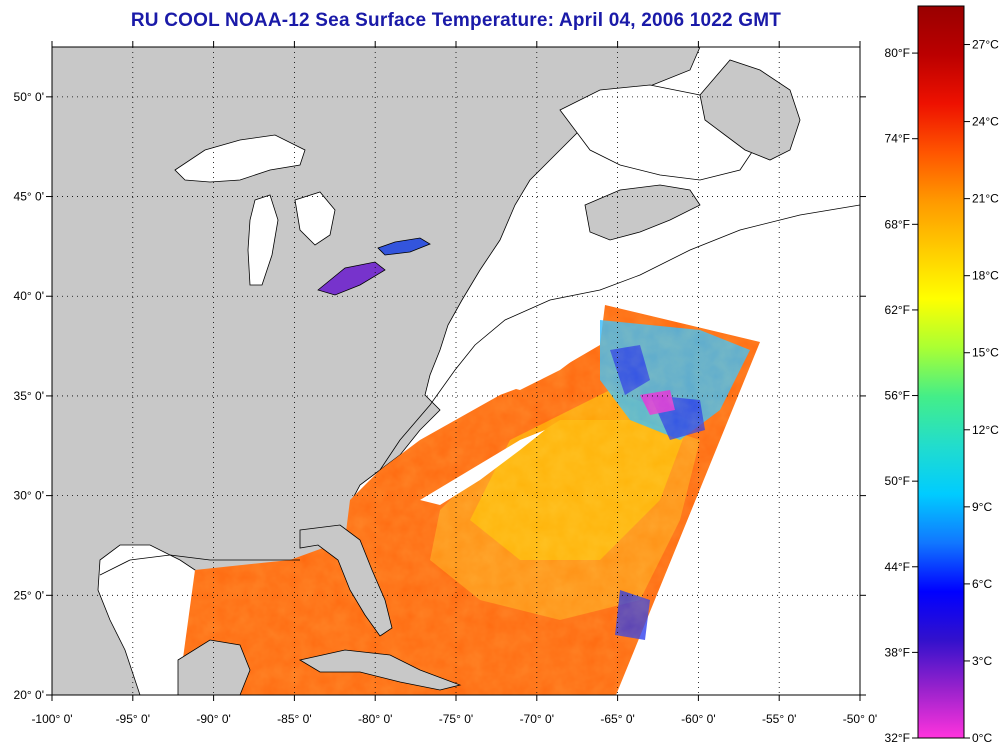  Describe the element at coordinates (380, 670) in the screenshot. I see `cuba-land` at that location.